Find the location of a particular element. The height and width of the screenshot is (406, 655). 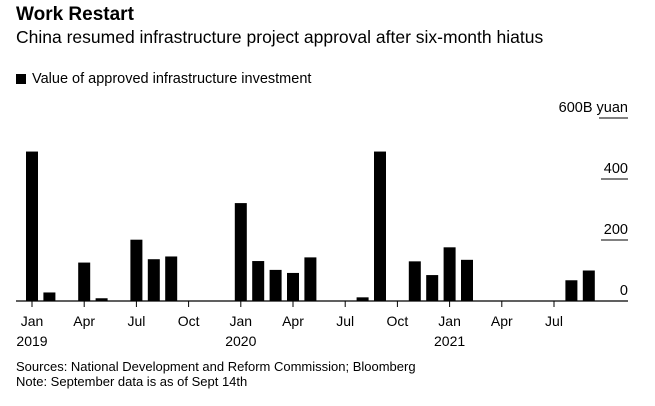

chart-title: Work Restart is located at coordinates (75, 14).